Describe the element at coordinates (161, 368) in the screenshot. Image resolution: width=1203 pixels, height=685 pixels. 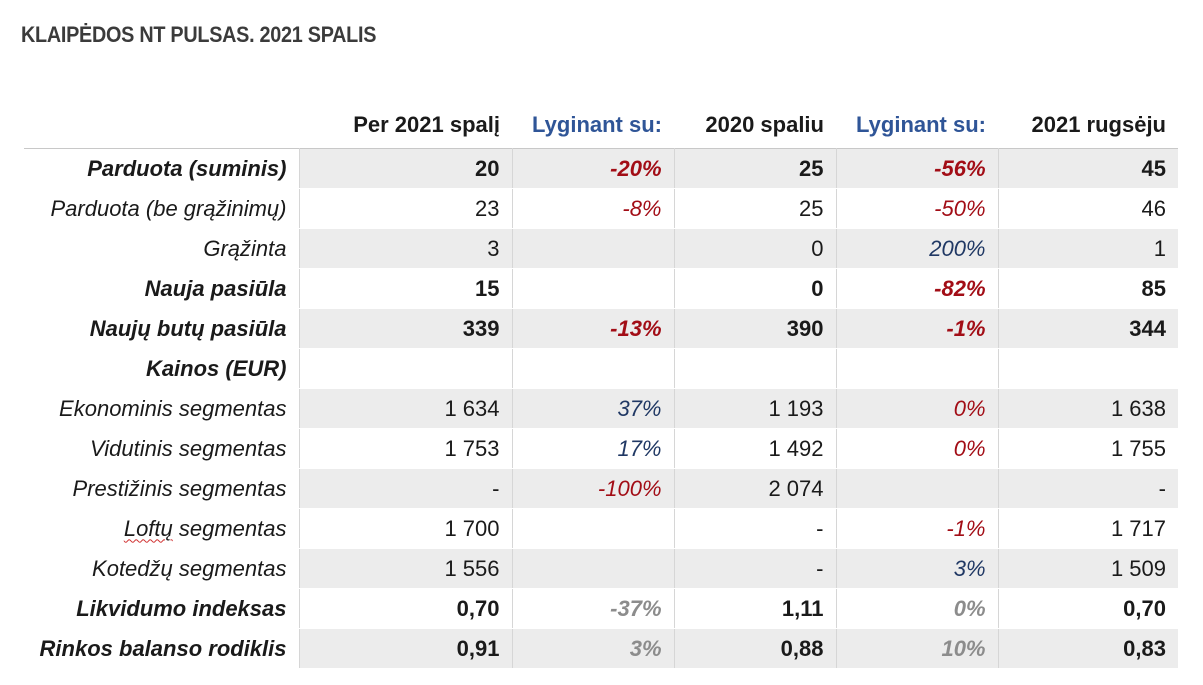
I see `row-label: Kainos (EUR)` at that location.